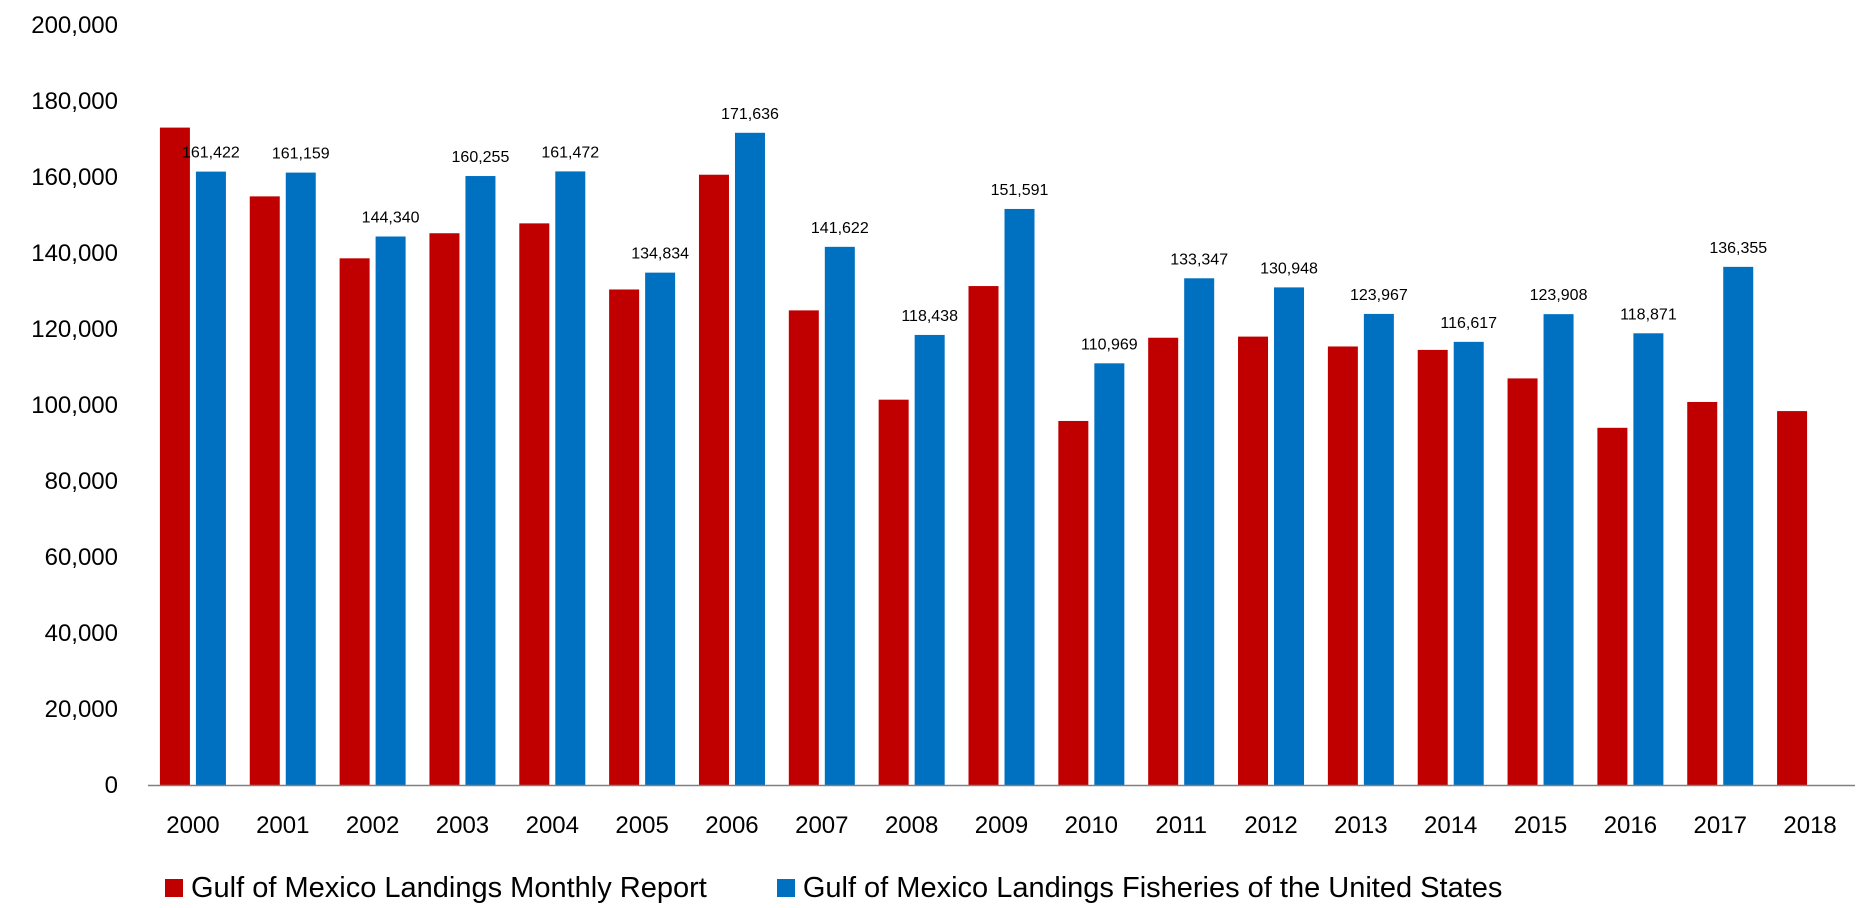 This screenshot has width=1862, height=908. Describe the element at coordinates (1001, 825) in the screenshot. I see `x-tick-label: 2009` at that location.